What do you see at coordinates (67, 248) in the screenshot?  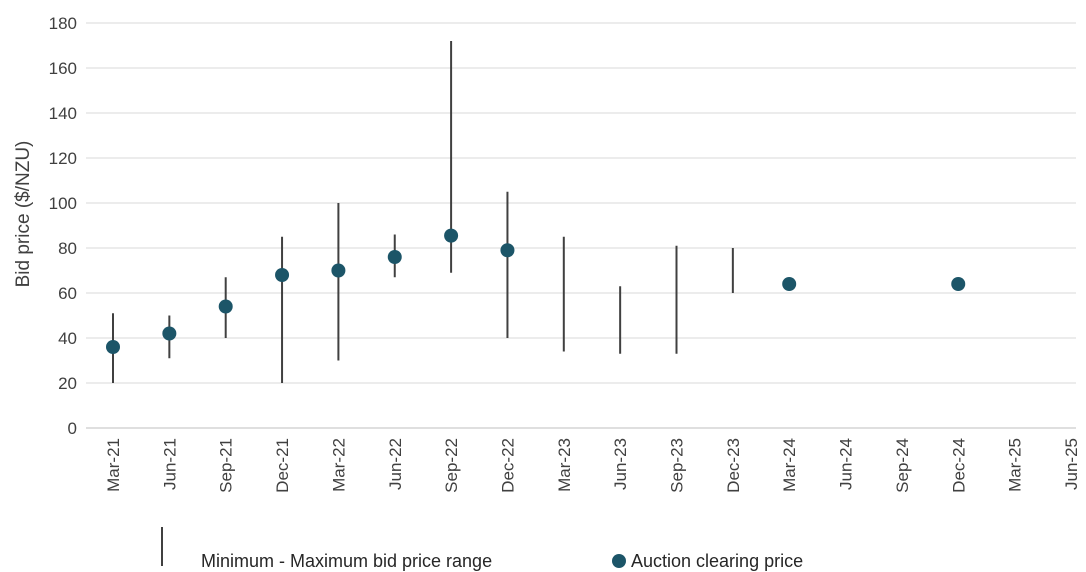 I see `y-tick-label: 80` at bounding box center [67, 248].